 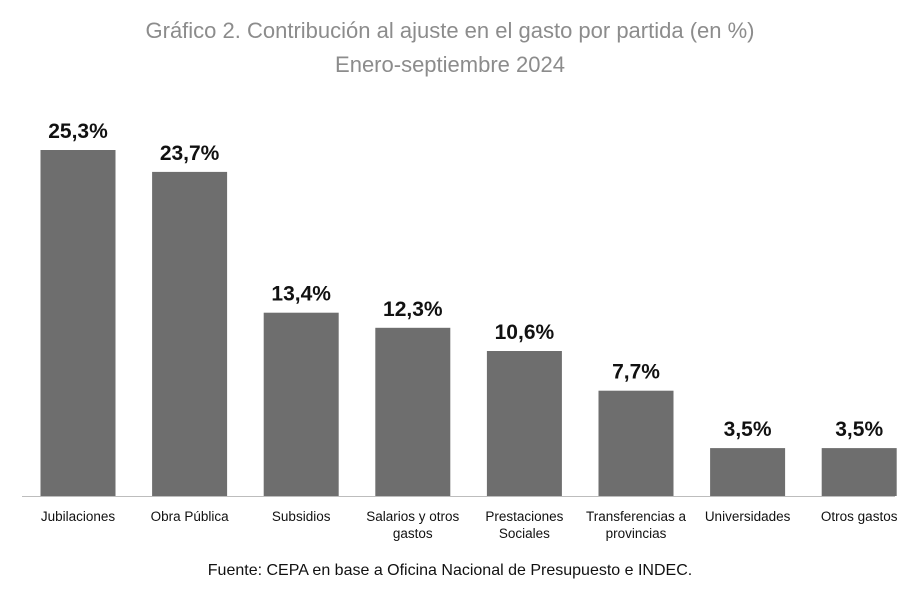 I want to click on x-tick-label: Salarios y otros, so click(x=412, y=516).